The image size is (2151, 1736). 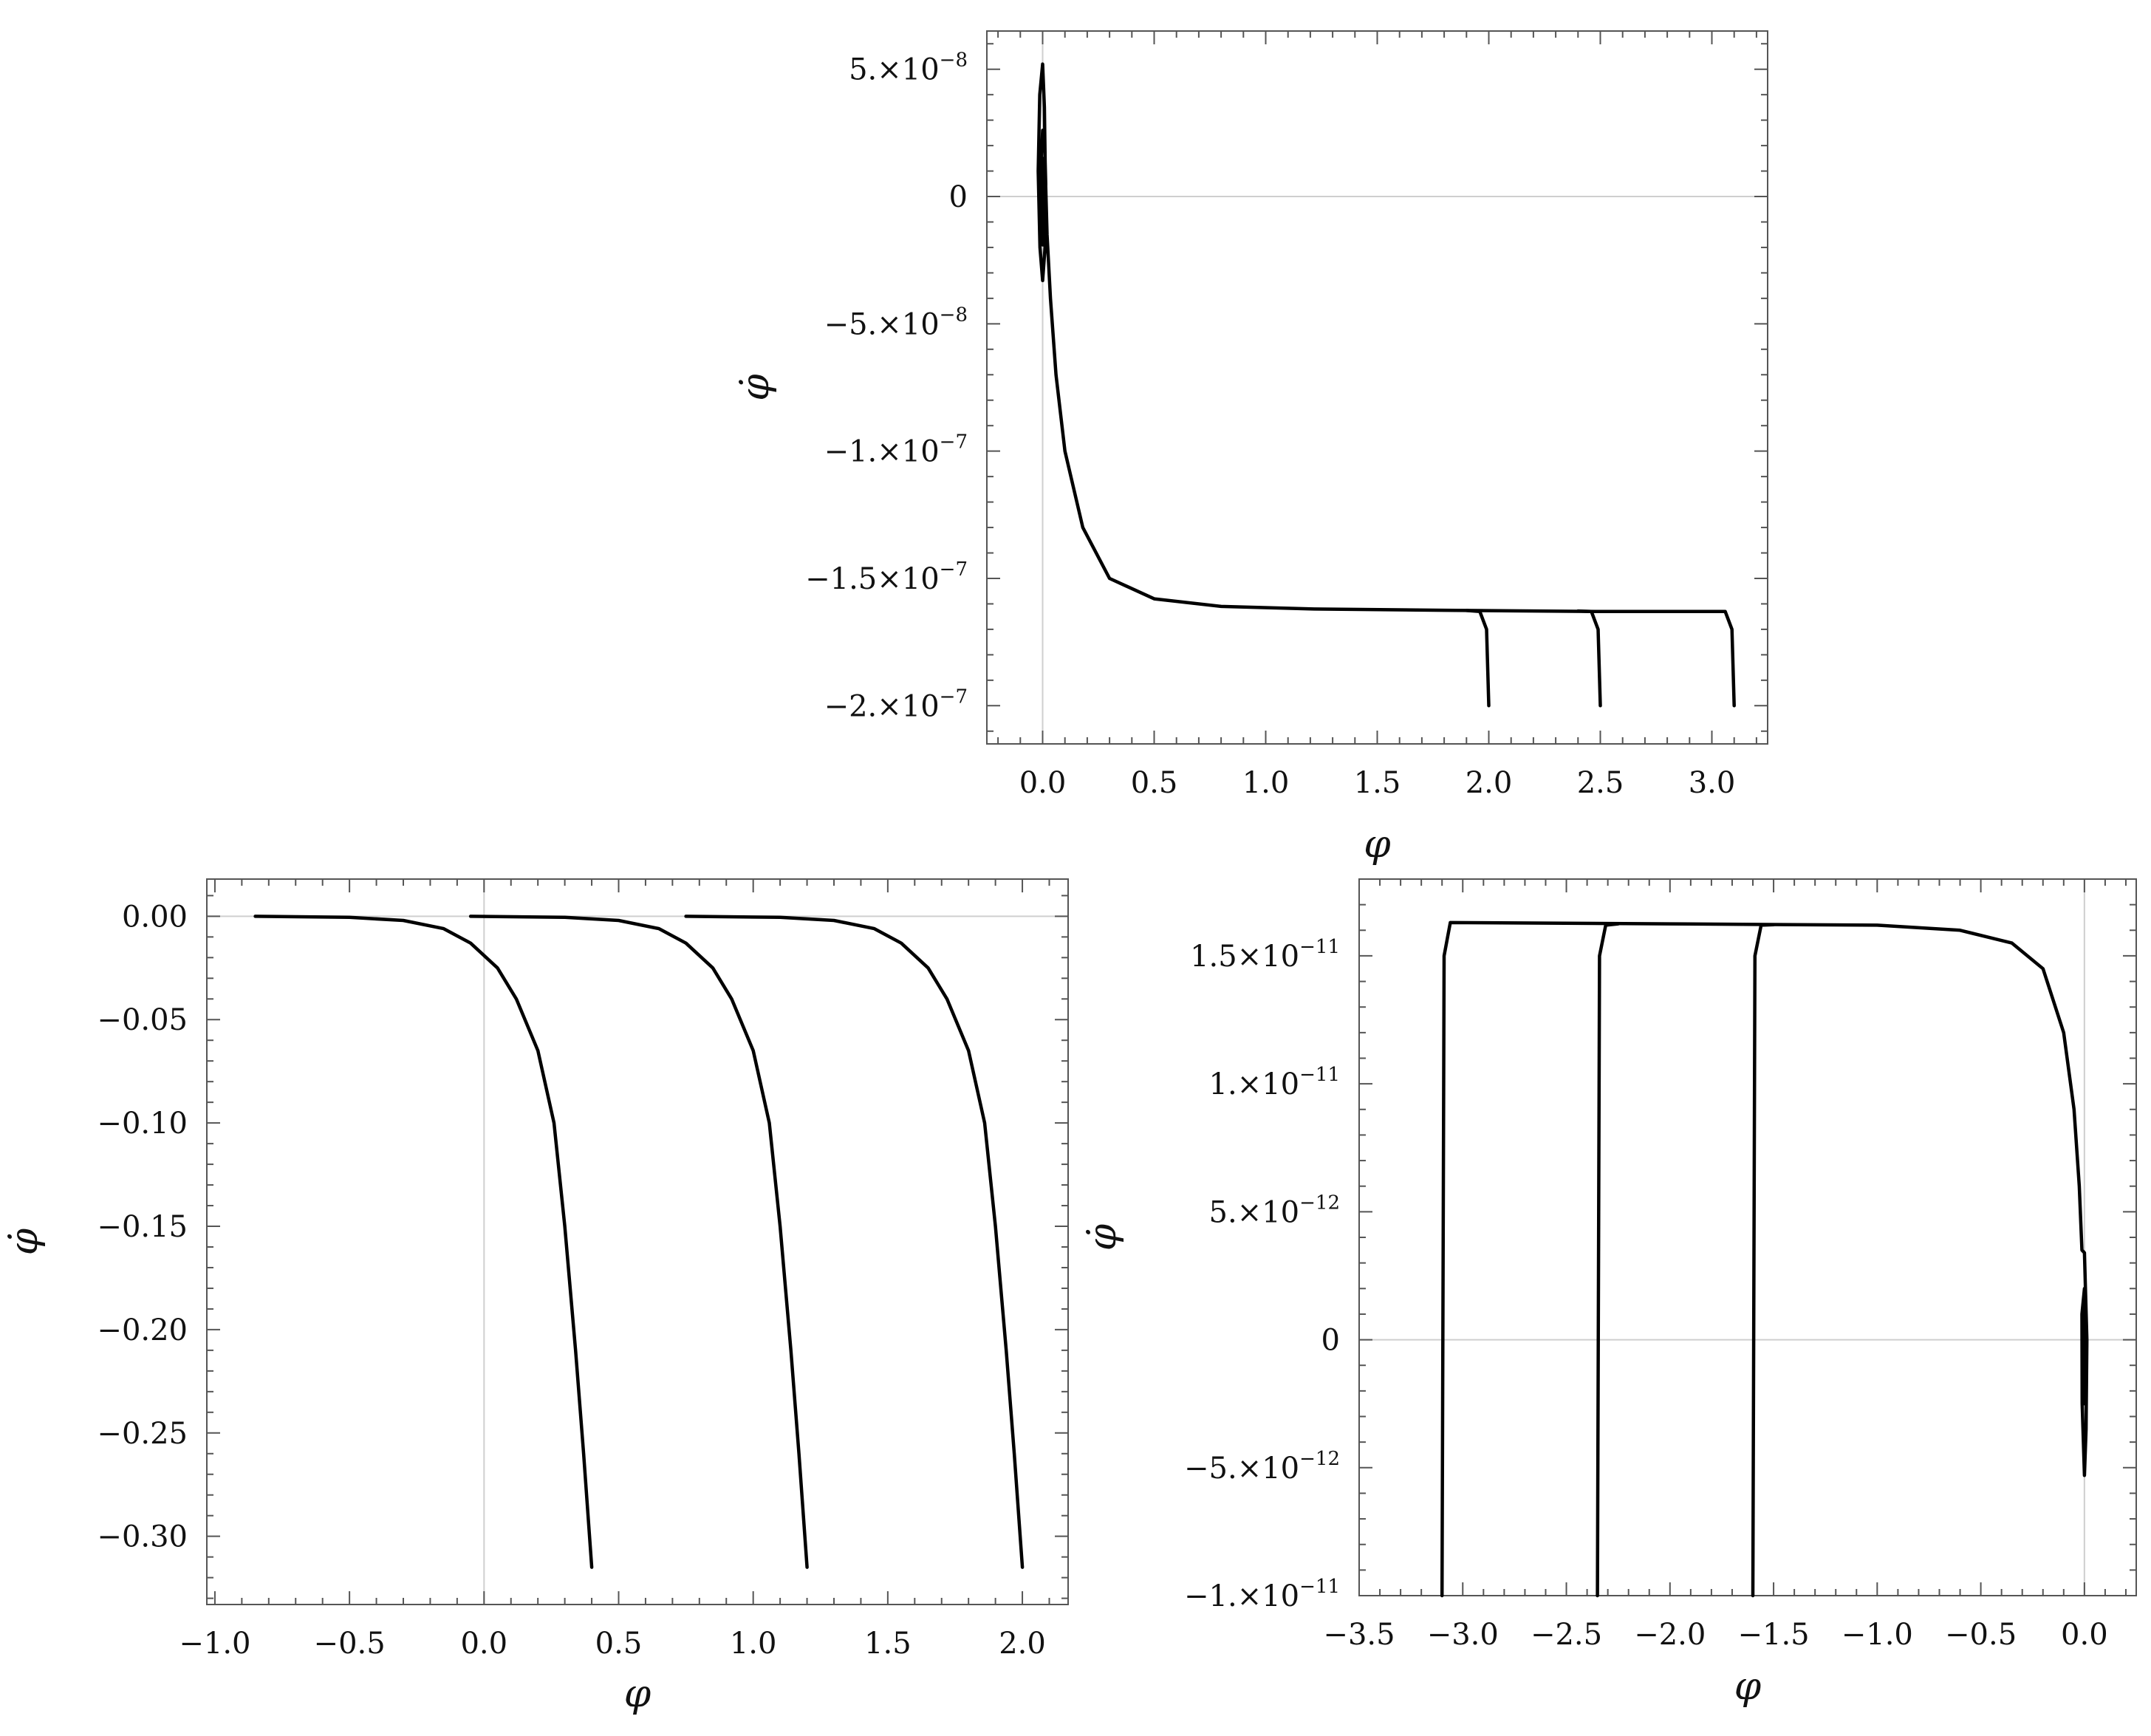 What do you see at coordinates (1670, 1635) in the screenshot?
I see `x-tick-label: −2.0` at bounding box center [1670, 1635].